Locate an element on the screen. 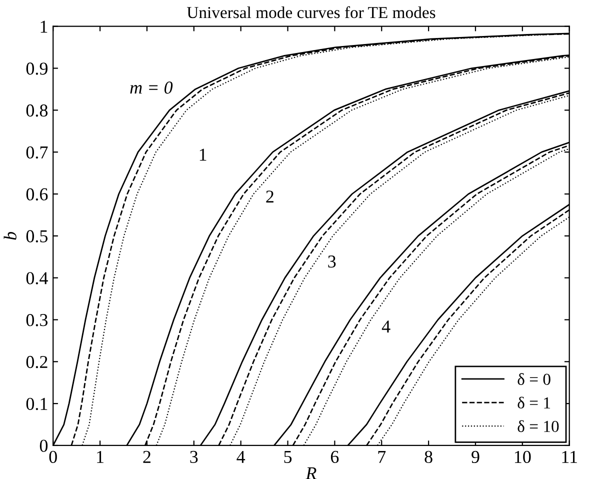 Image resolution: width=590 pixels, height=479 pixels. x-tick-label: 11 is located at coordinates (569, 456).